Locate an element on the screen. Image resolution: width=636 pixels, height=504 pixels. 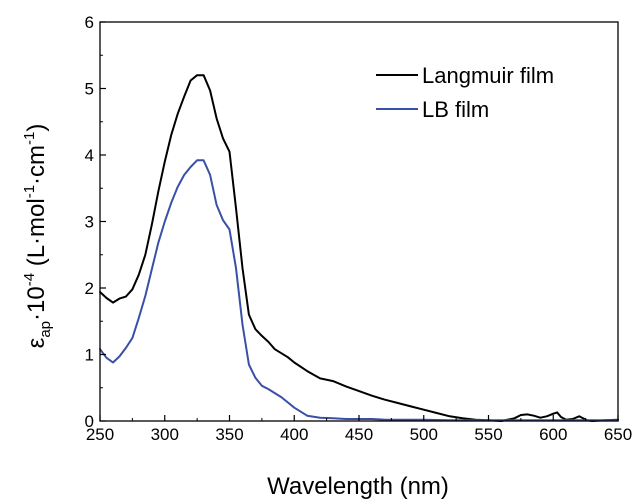
y-tick-label: 4 is located at coordinates (89, 155).